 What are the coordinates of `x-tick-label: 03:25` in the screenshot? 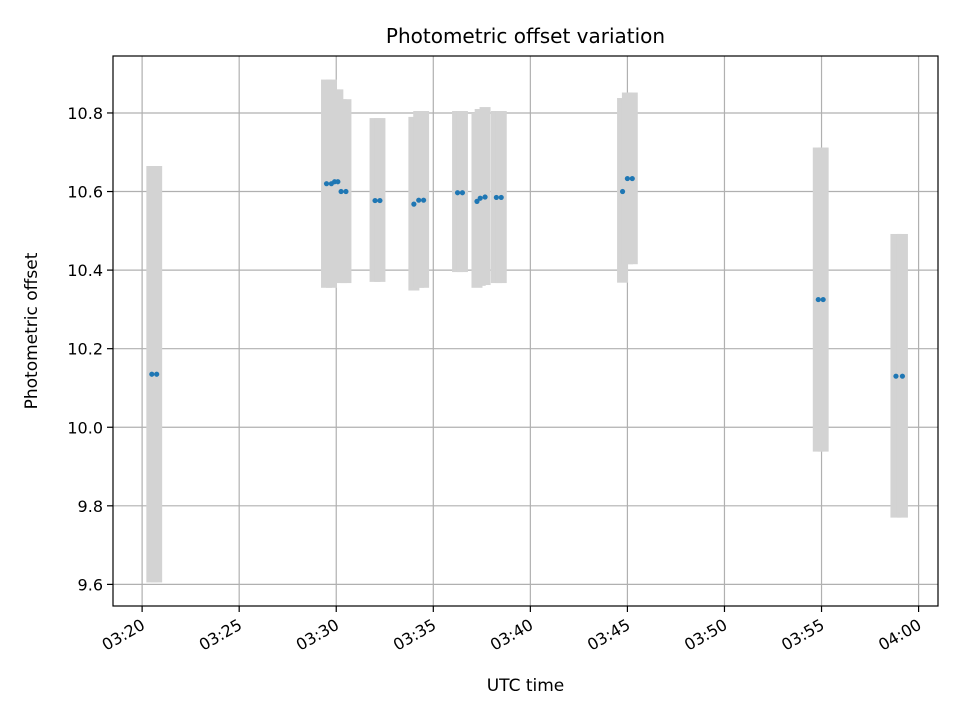 It's located at (220, 635).